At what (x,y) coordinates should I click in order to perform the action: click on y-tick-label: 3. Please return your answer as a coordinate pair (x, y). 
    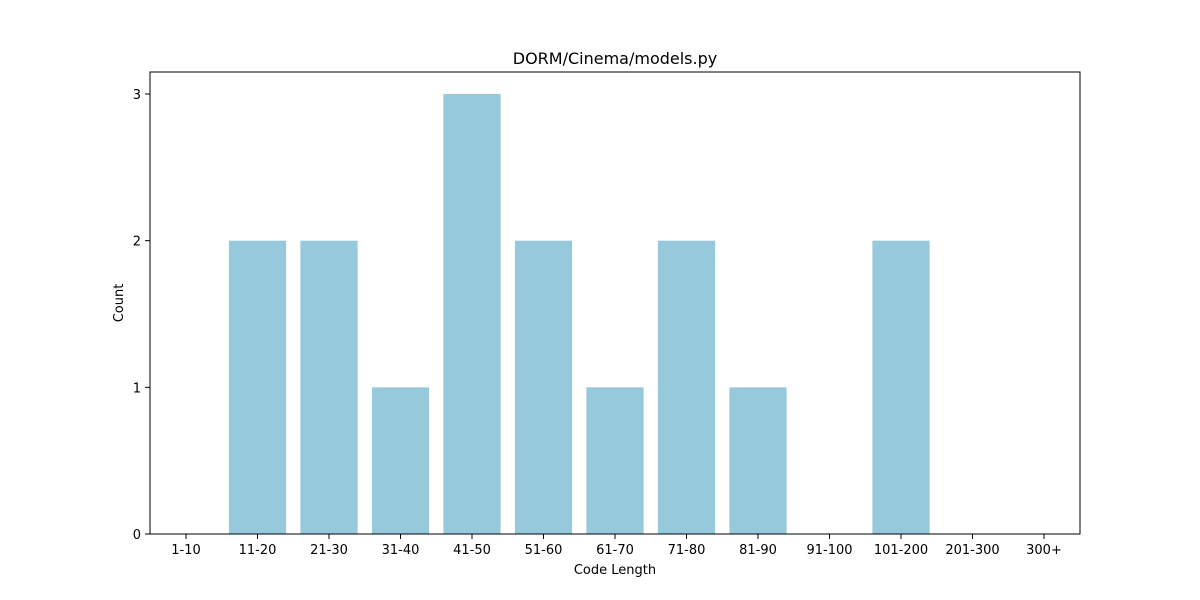
    Looking at the image, I should click on (137, 95).